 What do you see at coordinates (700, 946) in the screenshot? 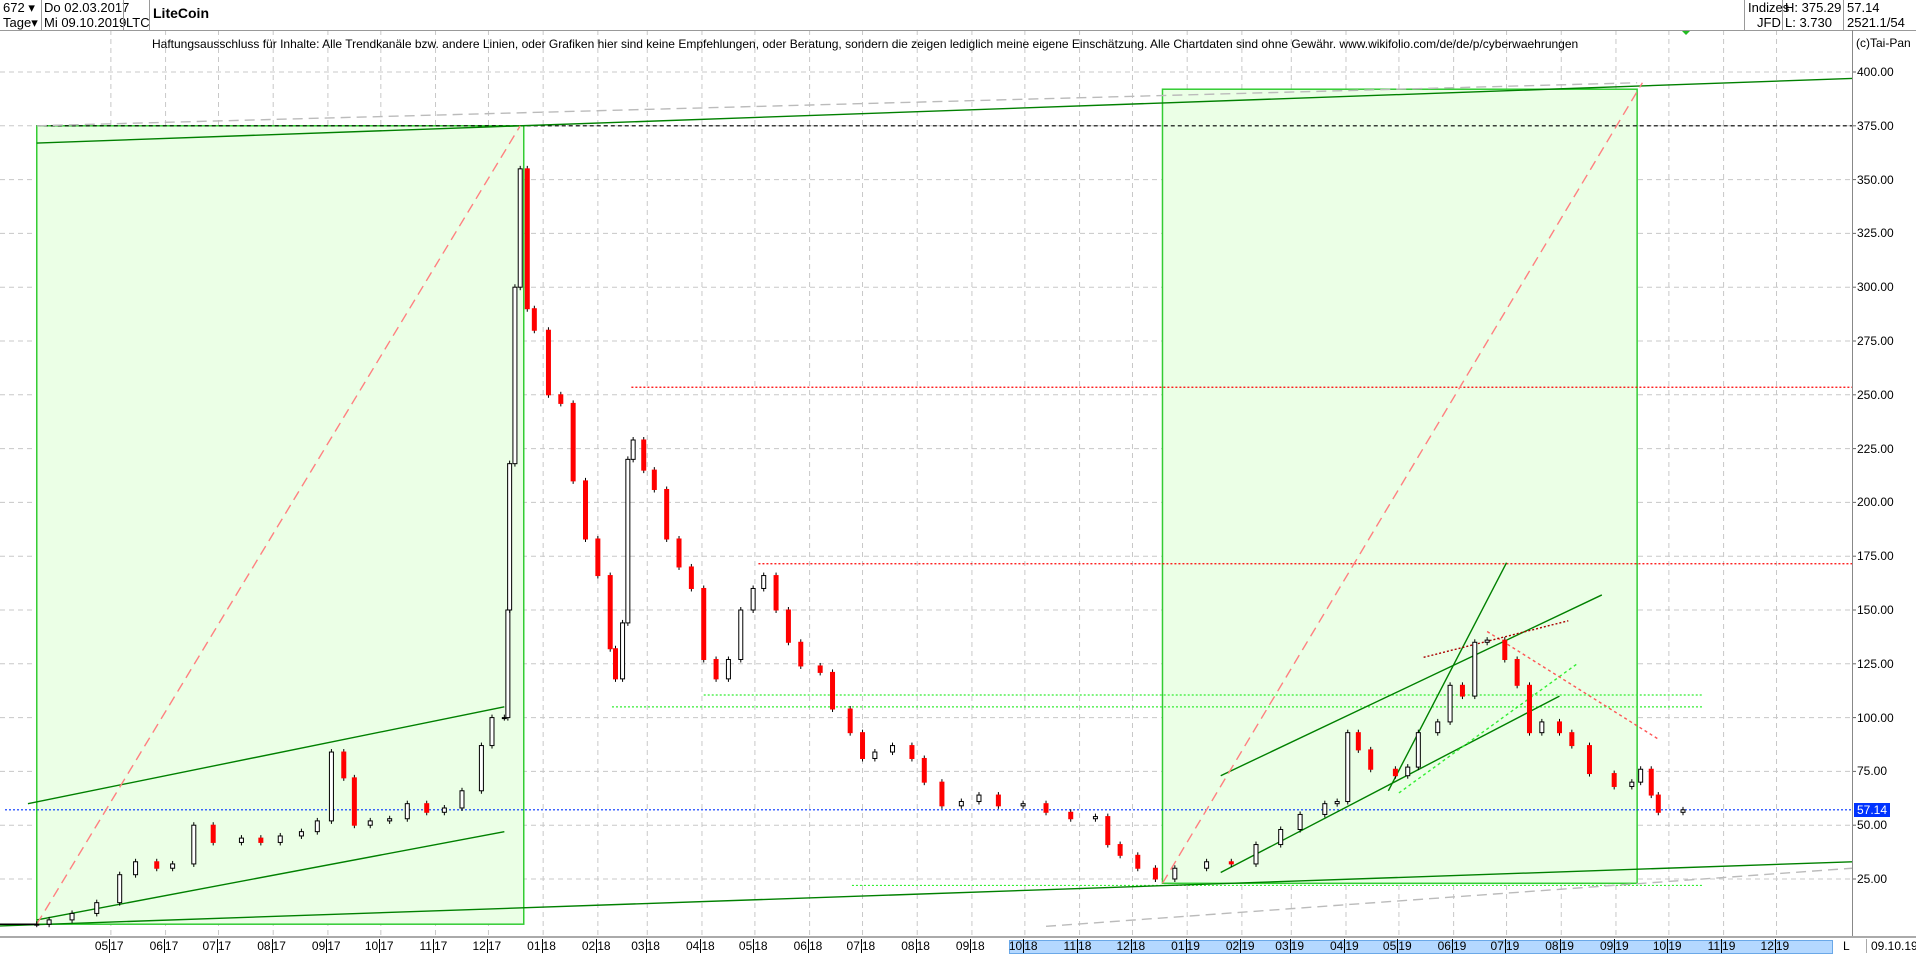
I see `x-tick-label: 04 18` at bounding box center [700, 946].